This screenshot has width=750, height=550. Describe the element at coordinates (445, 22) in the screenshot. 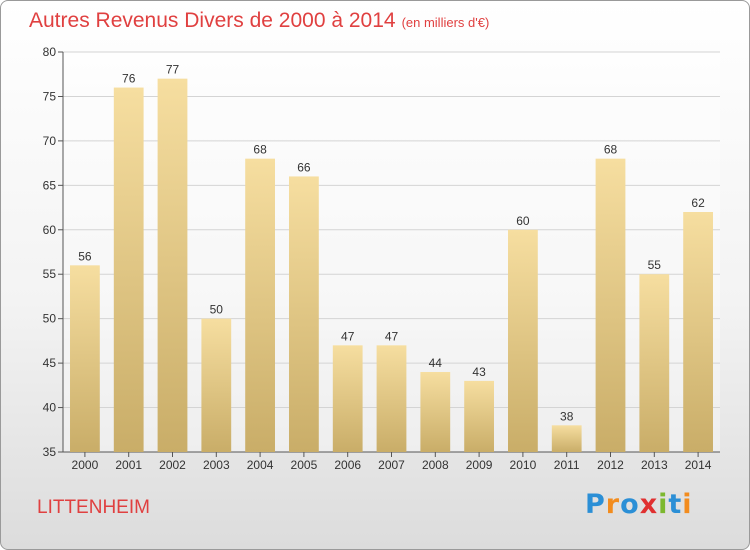

I see `chart-subtitle: (en milliers d'€)` at that location.